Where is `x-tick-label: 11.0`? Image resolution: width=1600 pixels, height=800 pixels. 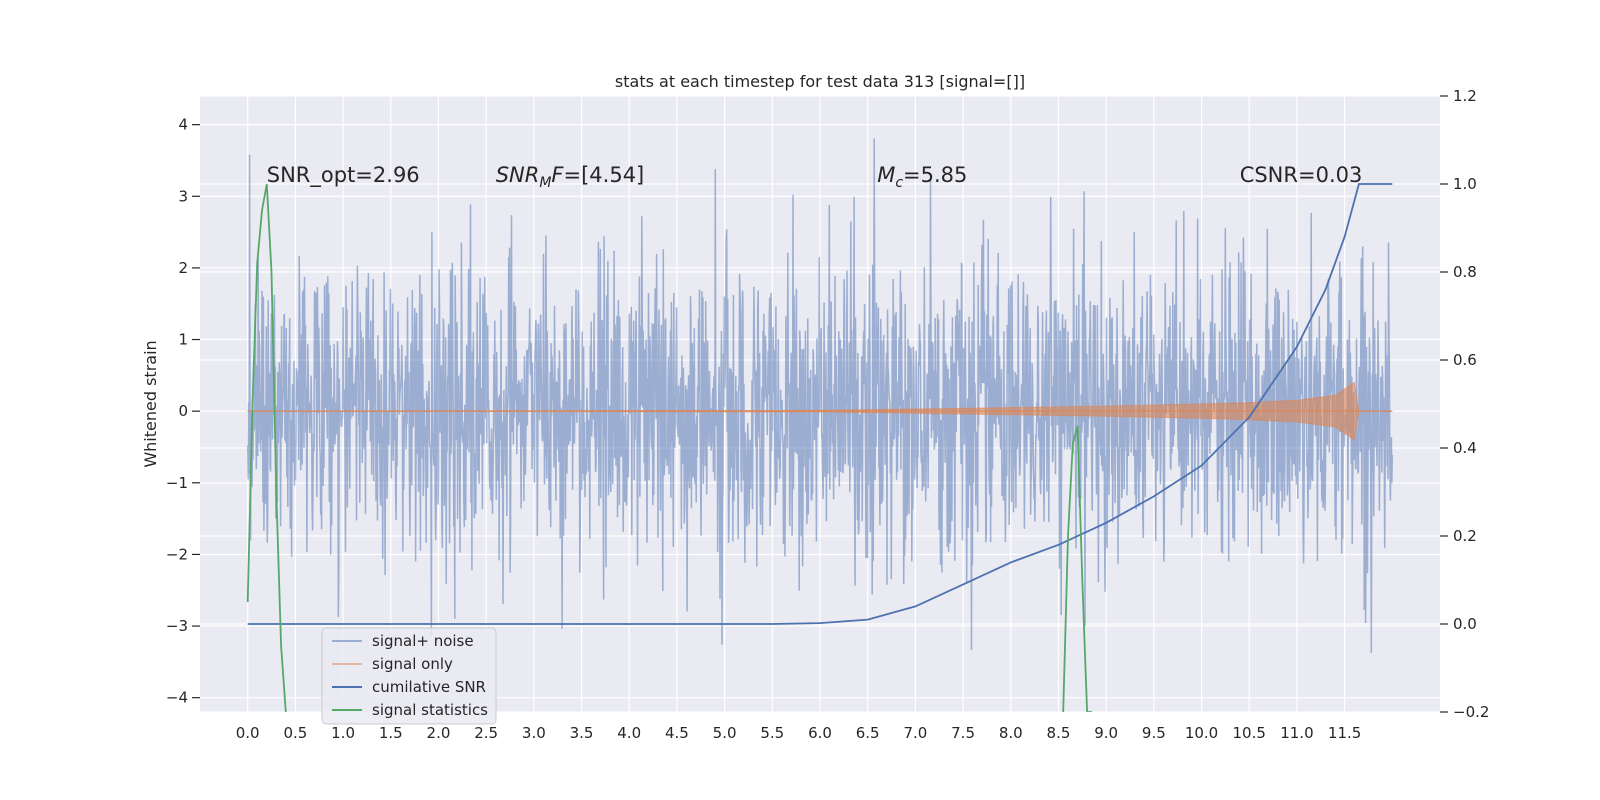 x-tick-label: 11.0 is located at coordinates (1296, 733).